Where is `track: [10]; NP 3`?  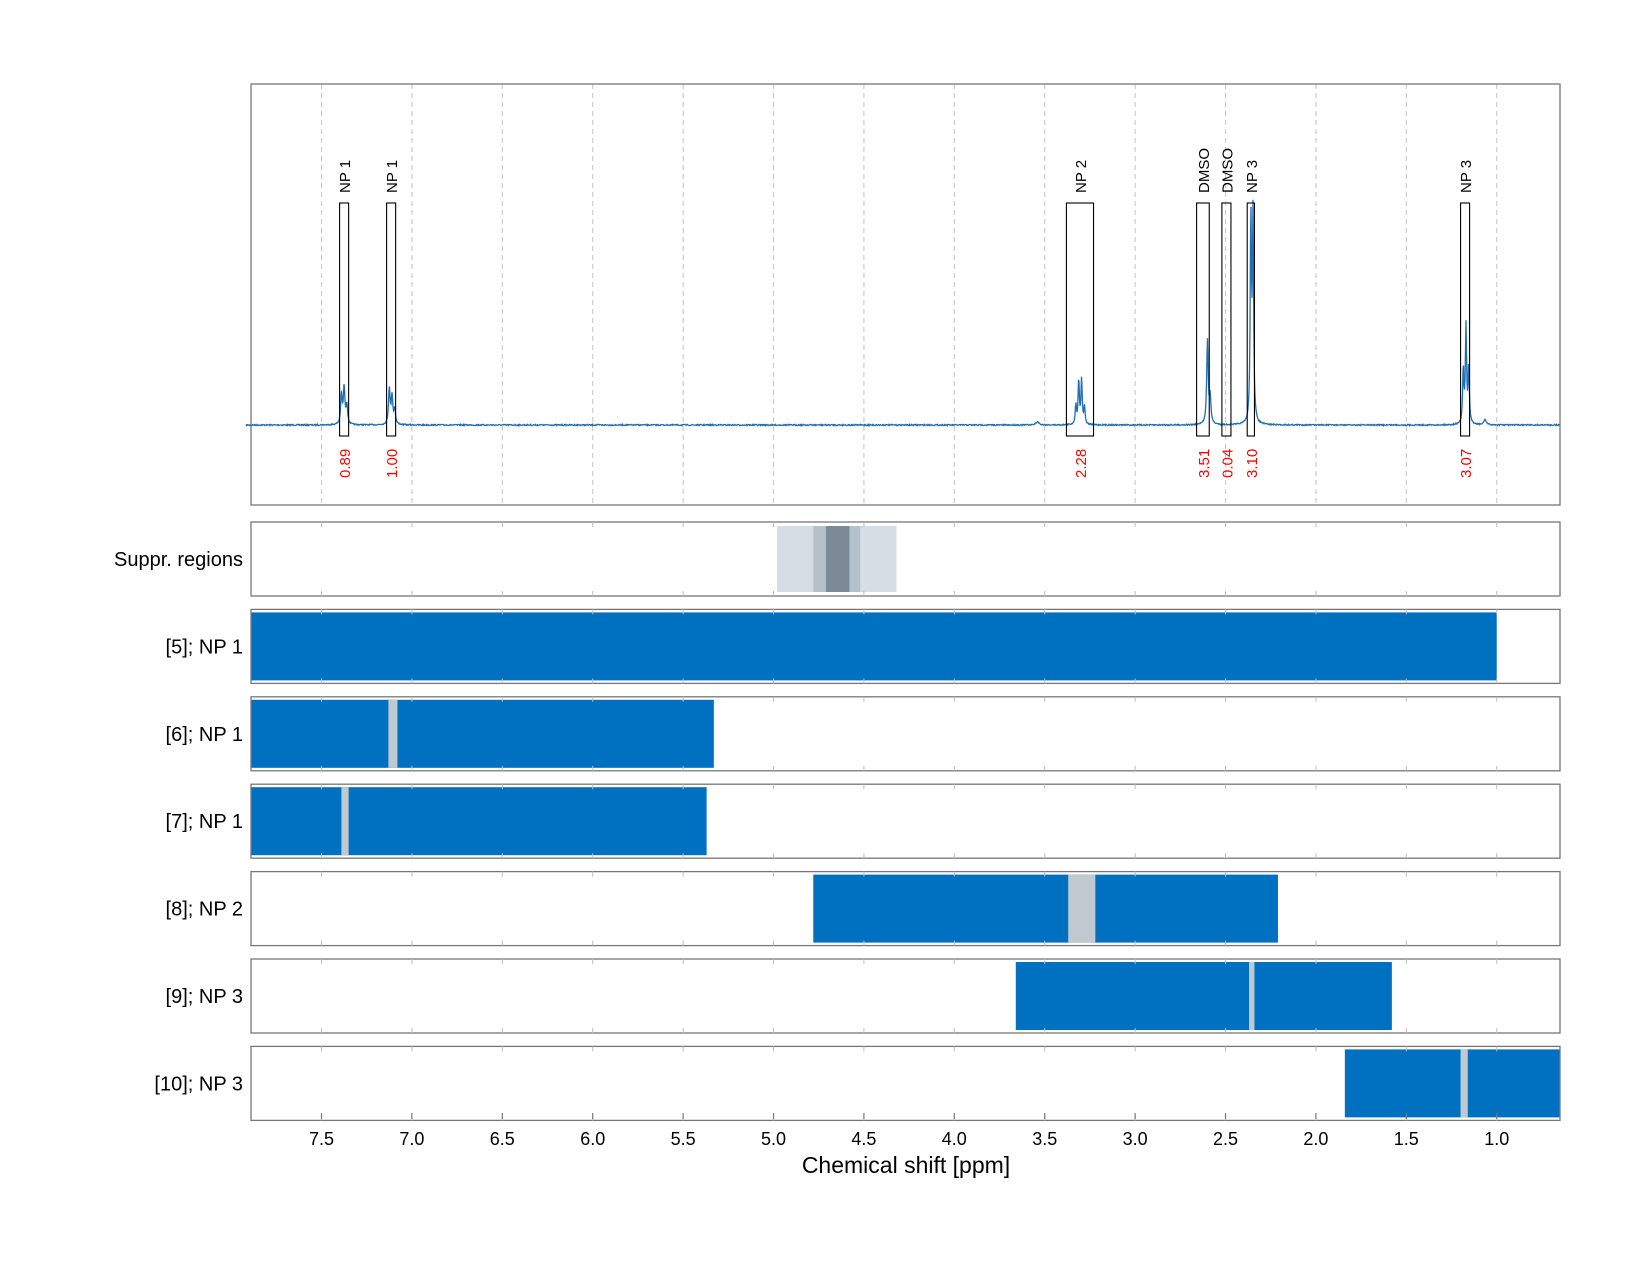
track: [10]; NP 3 is located at coordinates (857, 1083).